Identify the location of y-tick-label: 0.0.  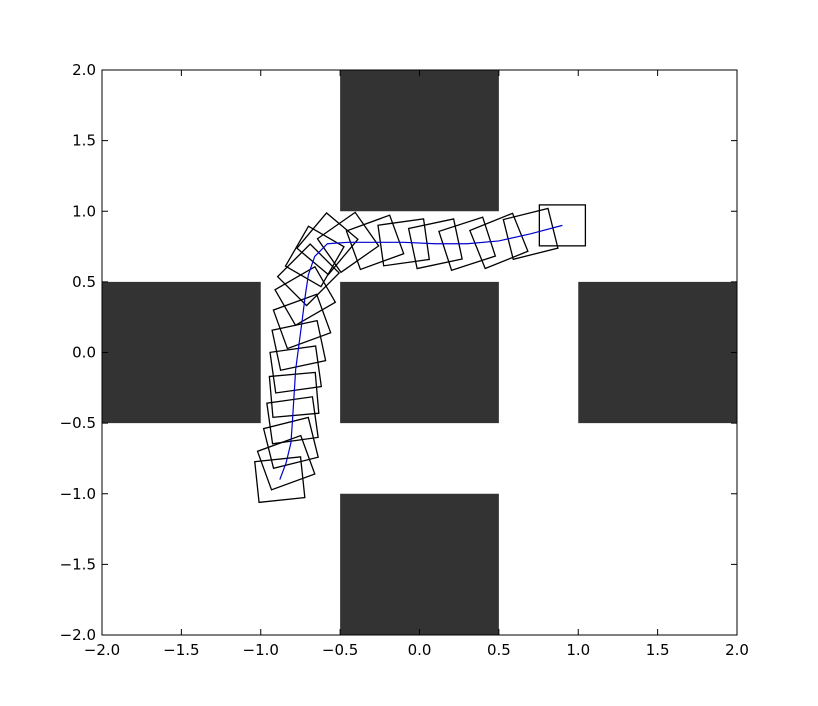
(84, 353).